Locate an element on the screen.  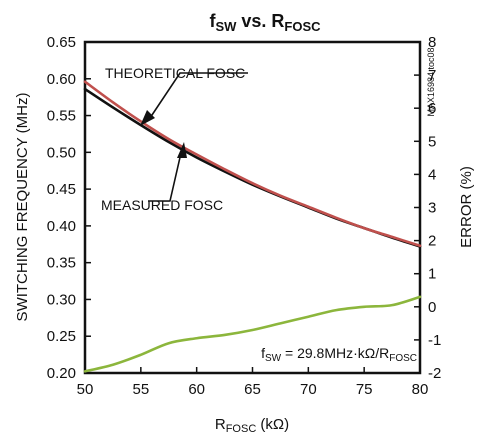
x-tick-label: 55 is located at coordinates (140, 389).